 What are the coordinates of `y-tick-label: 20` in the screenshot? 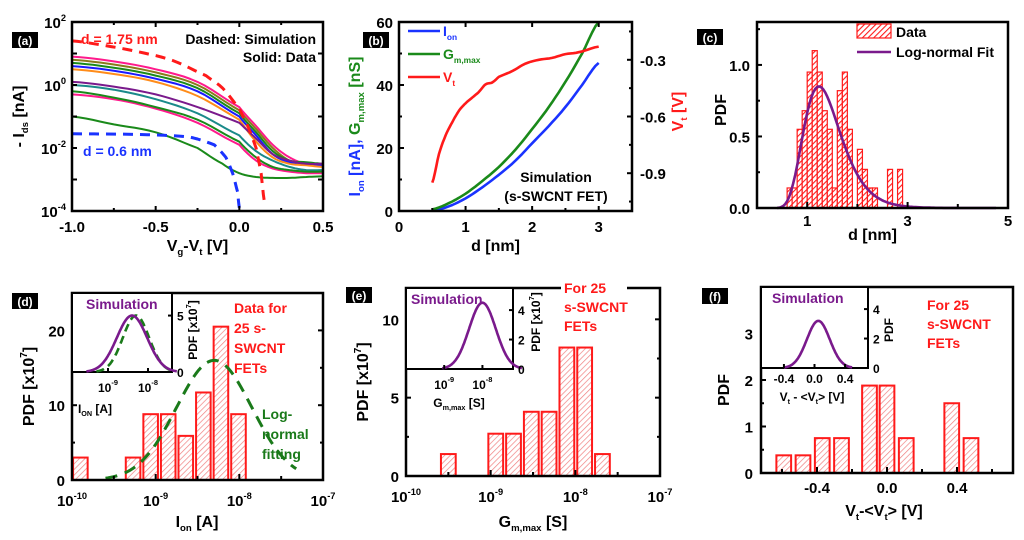 It's located at (56, 331).